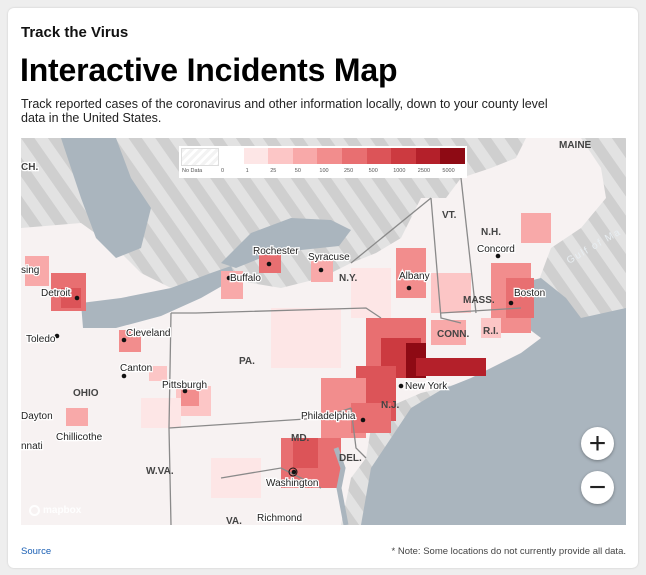  Describe the element at coordinates (75, 32) in the screenshot. I see `kicker: Track the Virus` at that location.